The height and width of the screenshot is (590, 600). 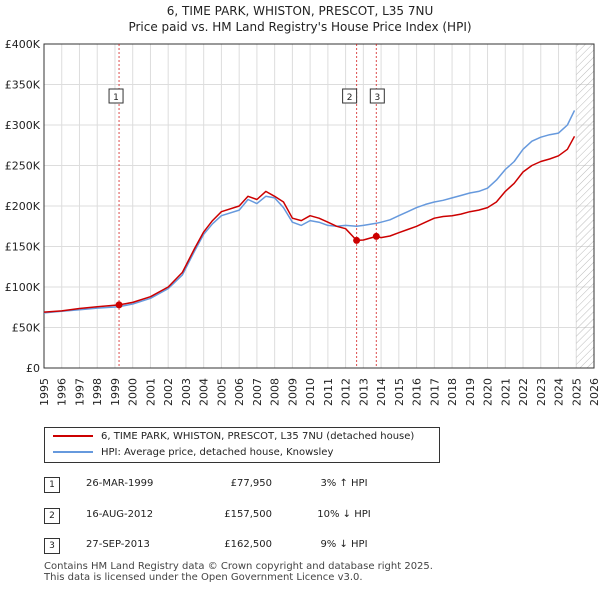 What do you see at coordinates (257, 392) in the screenshot?
I see `x-tick-label: 2007` at bounding box center [257, 392].